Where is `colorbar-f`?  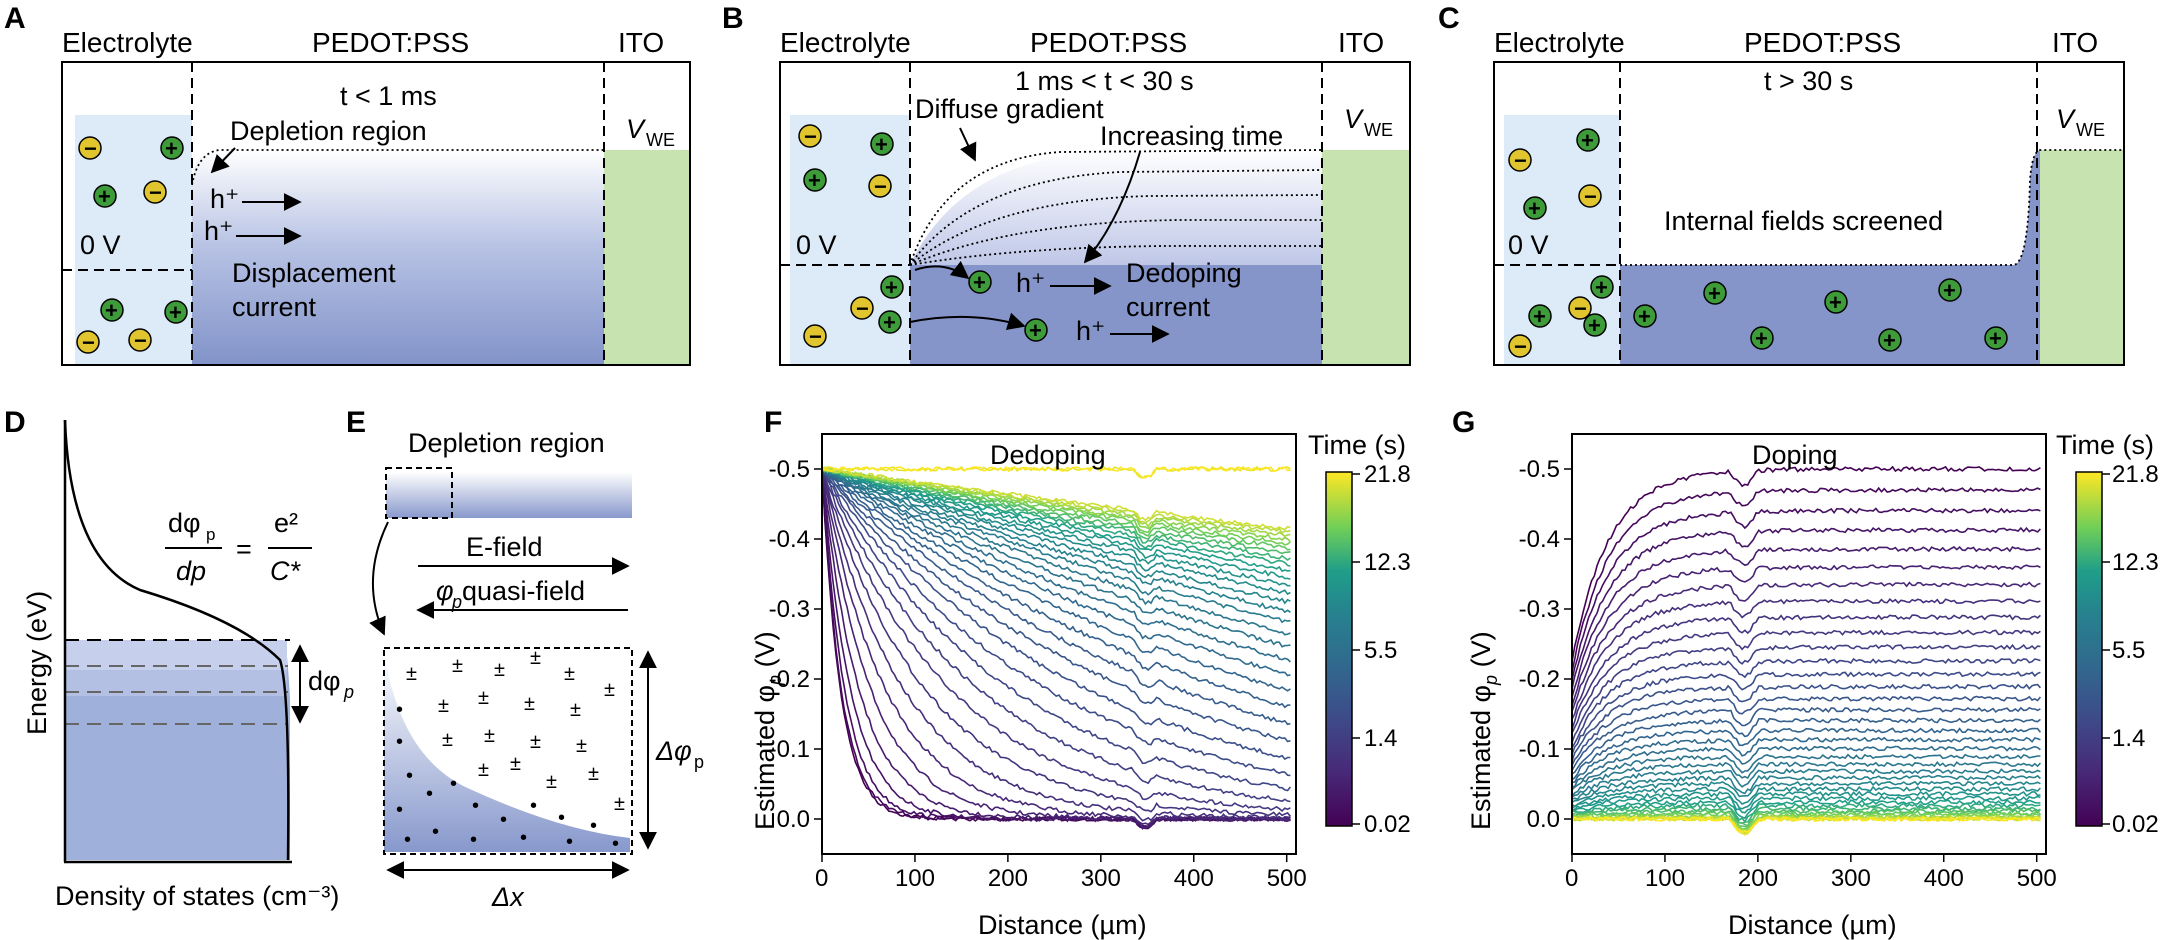
colorbar-f is located at coordinates (1339, 649).